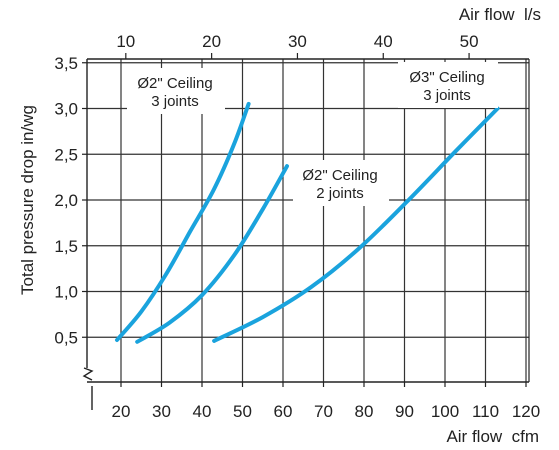 Image resolution: width=559 pixels, height=450 pixels. I want to click on series-annotation-1: Ø2" Ceiling, so click(174, 83).